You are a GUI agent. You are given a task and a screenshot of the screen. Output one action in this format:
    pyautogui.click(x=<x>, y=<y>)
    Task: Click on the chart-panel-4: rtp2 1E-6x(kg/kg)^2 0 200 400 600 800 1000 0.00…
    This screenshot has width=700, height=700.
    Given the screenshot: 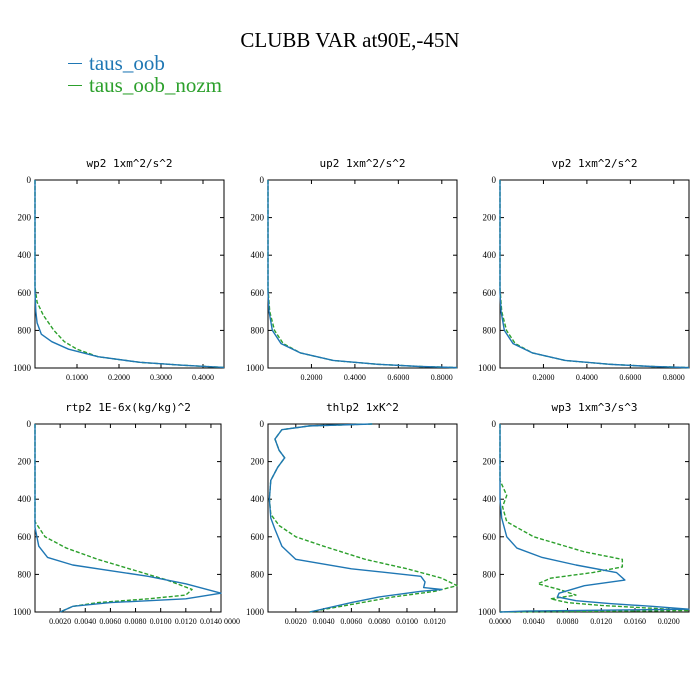 What is the action you would take?
    pyautogui.click(x=126, y=513)
    